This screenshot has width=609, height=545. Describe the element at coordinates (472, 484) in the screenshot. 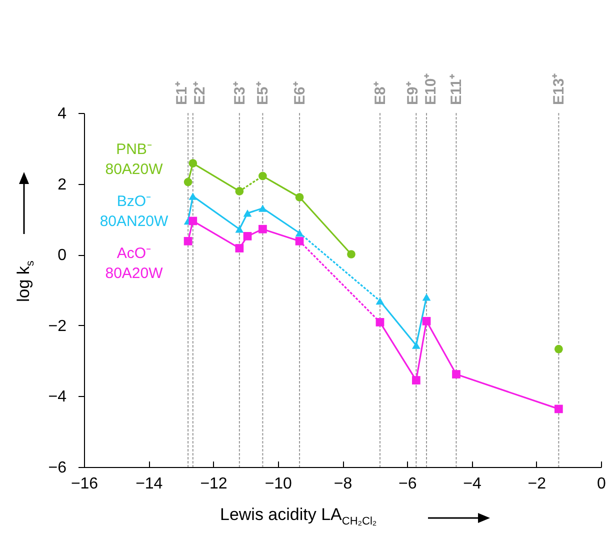

I see `x-tick-label: −4` at that location.